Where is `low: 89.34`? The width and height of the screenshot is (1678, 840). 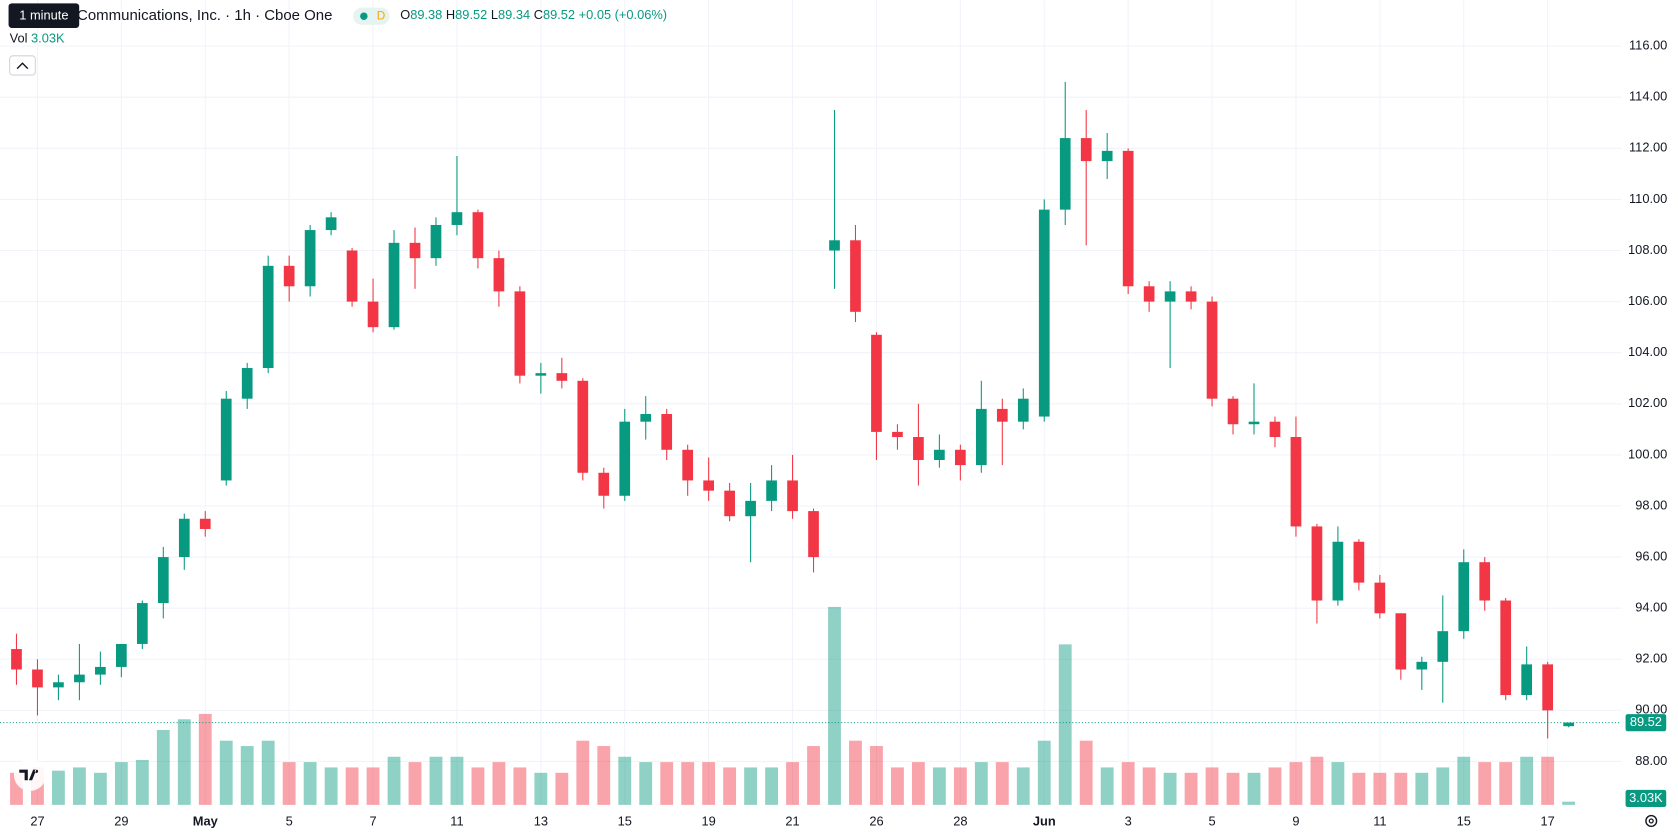 low: 89.34 is located at coordinates (514, 15).